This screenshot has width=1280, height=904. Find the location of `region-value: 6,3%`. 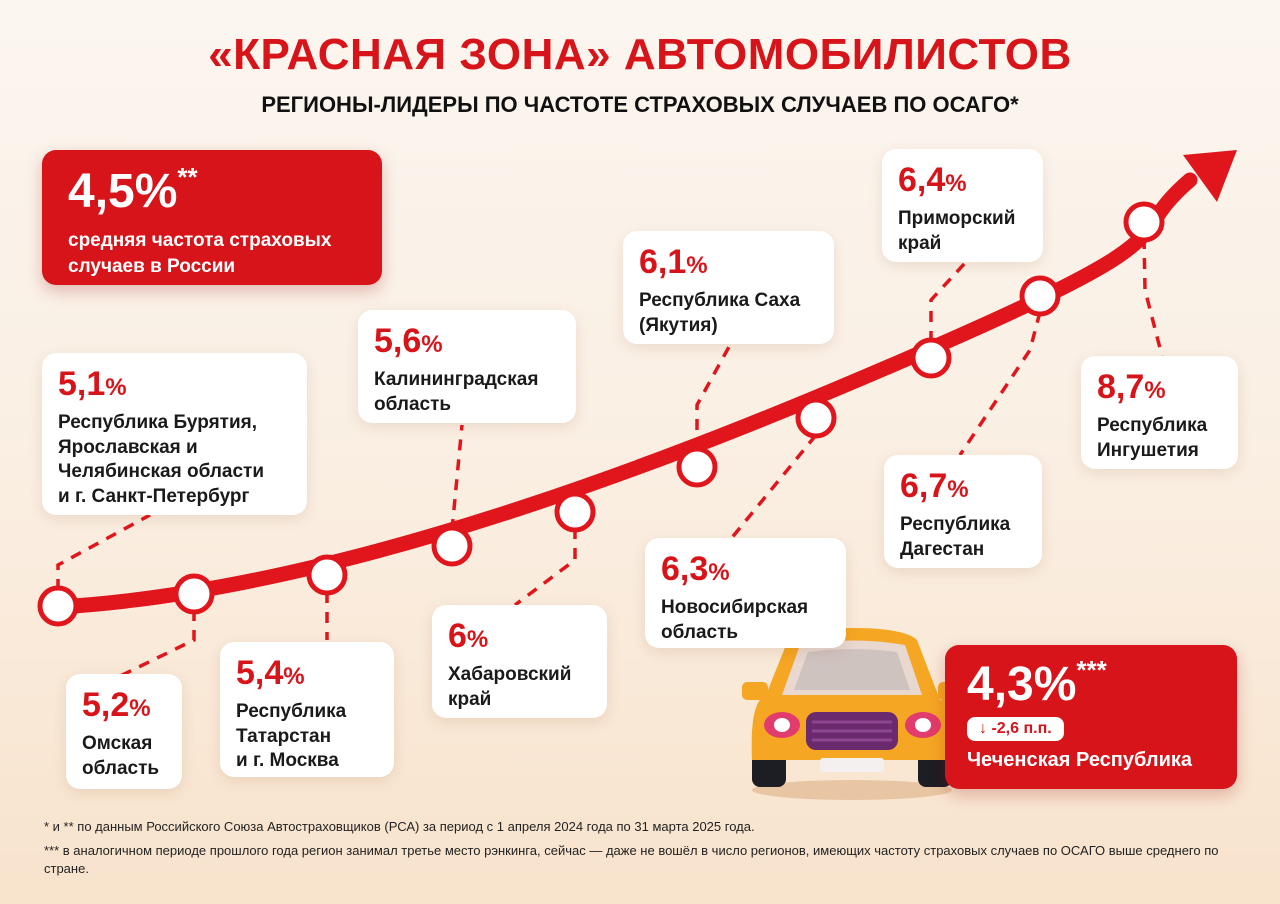

region-value: 6,3% is located at coordinates (695, 569).